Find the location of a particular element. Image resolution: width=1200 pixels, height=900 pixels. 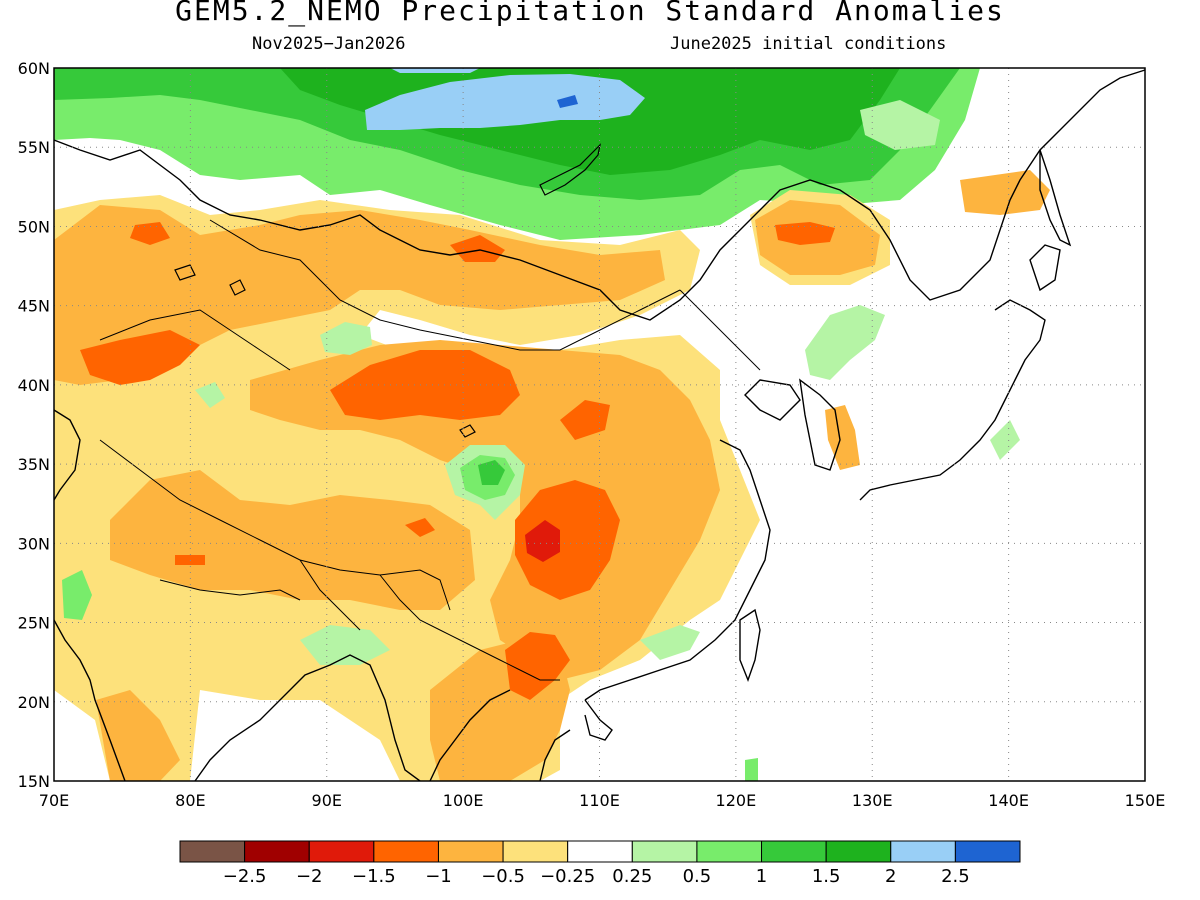

lakes is located at coordinates (387, 290).